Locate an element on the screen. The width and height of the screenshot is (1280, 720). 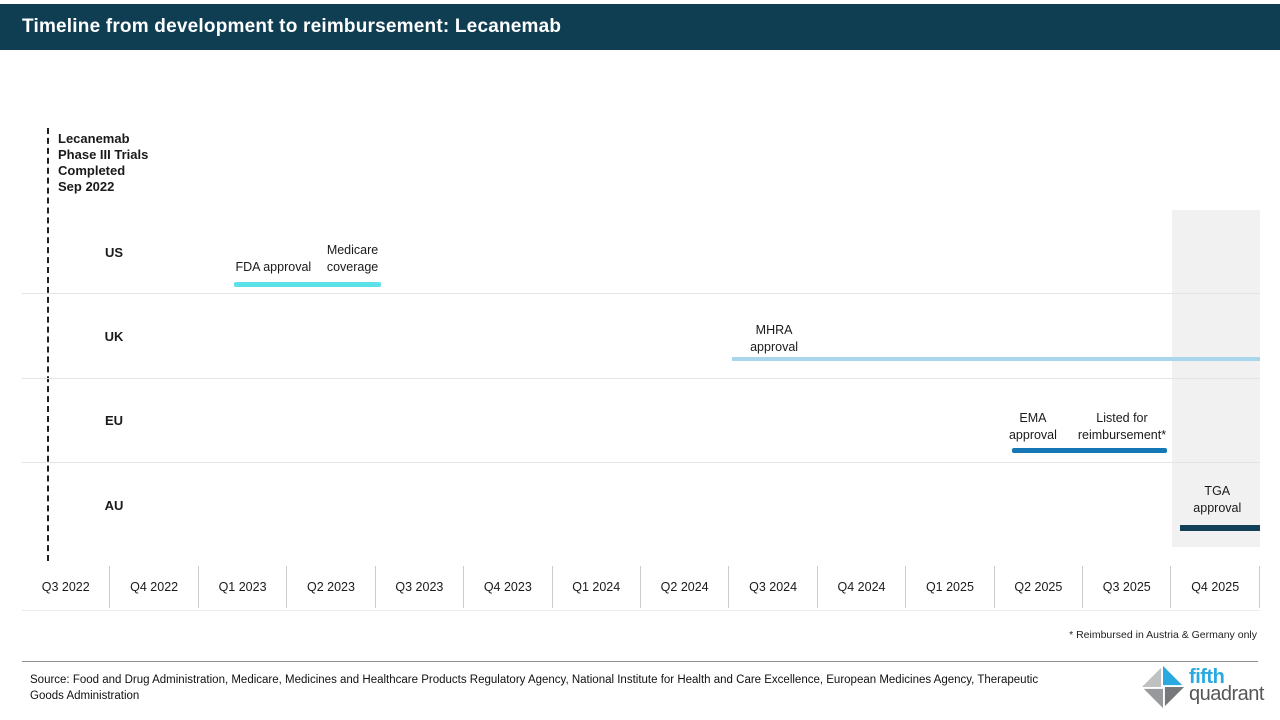
event-label-fda-approval: FDA approval is located at coordinates (273, 267).